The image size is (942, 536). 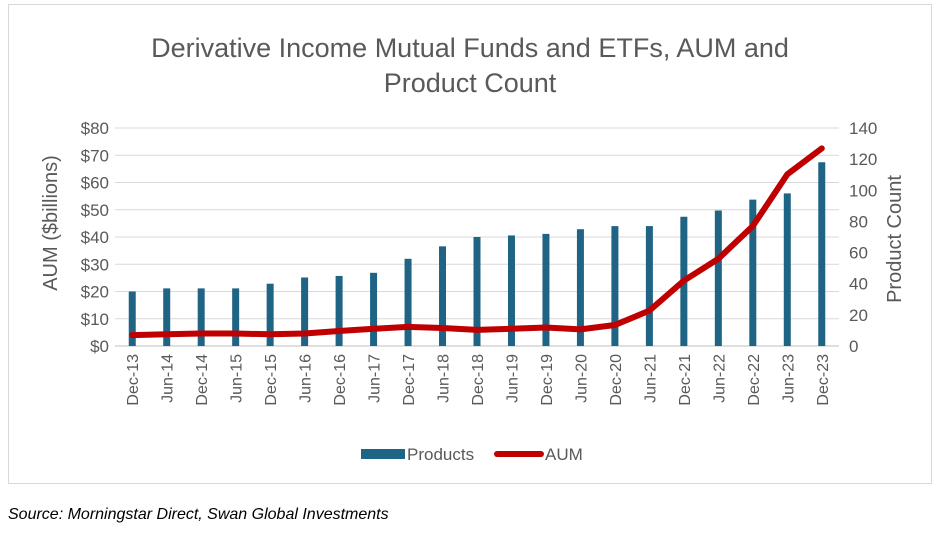 What do you see at coordinates (202, 380) in the screenshot?
I see `x-tick-label: Dec-14` at bounding box center [202, 380].